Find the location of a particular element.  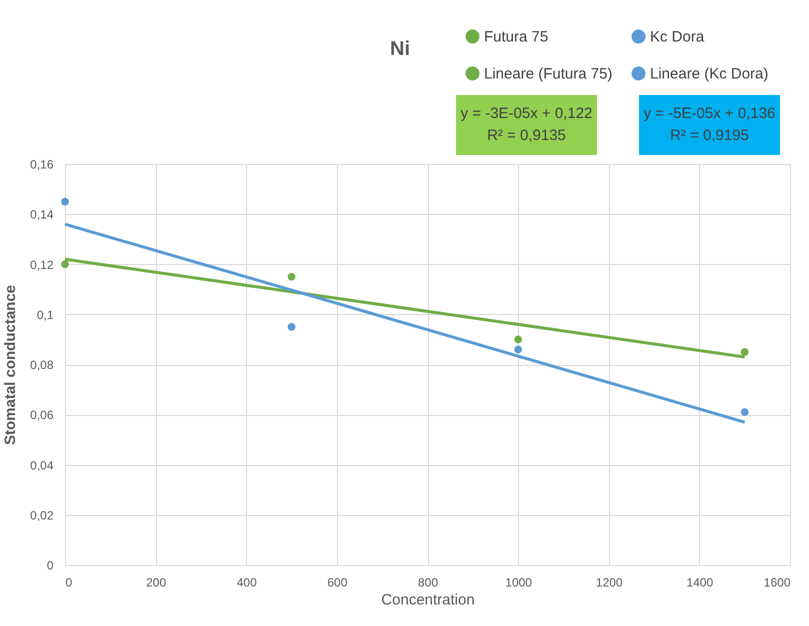

x-axis-title: Concentration is located at coordinates (428, 600).